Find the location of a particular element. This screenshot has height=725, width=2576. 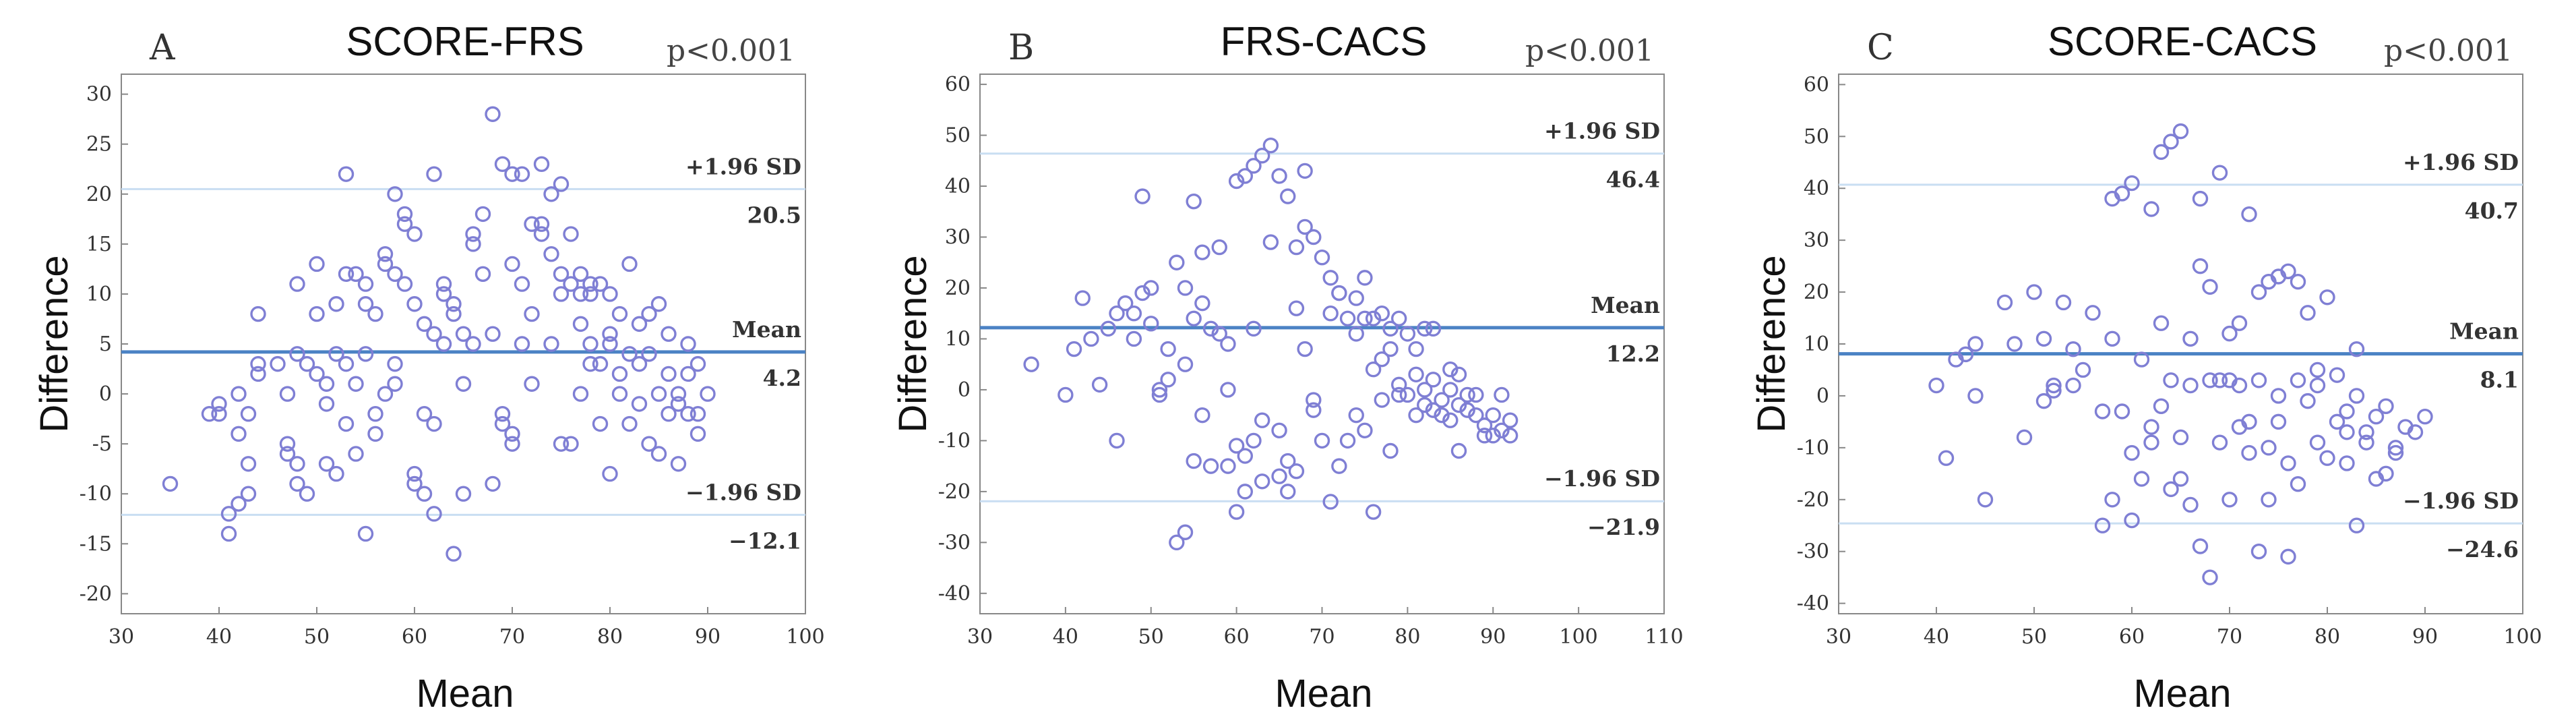

y-tick-label: 25 is located at coordinates (99, 144).